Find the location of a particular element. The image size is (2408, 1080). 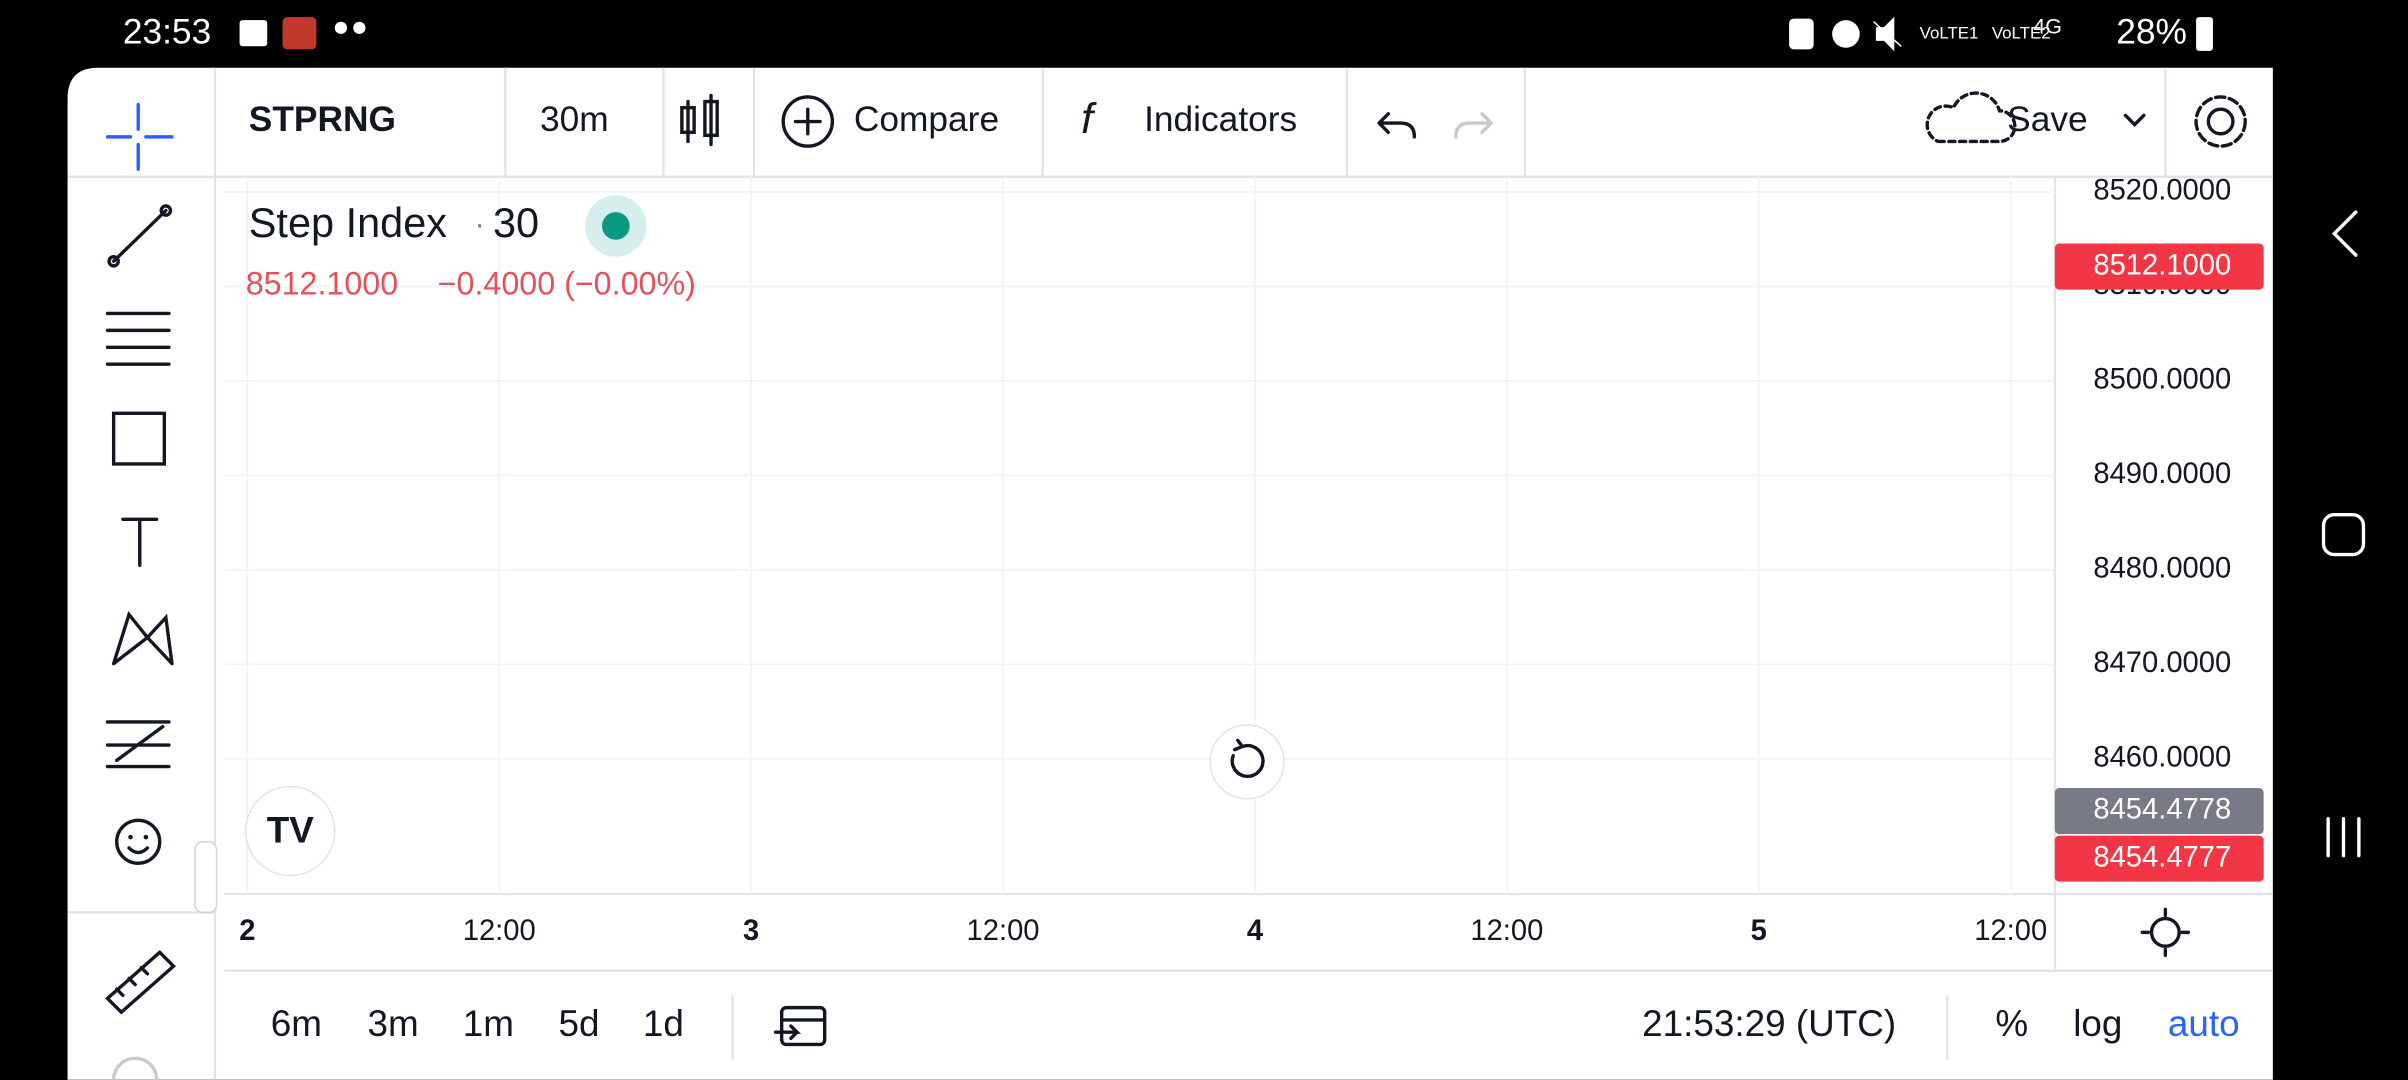

status-dot is located at coordinates (616, 226).